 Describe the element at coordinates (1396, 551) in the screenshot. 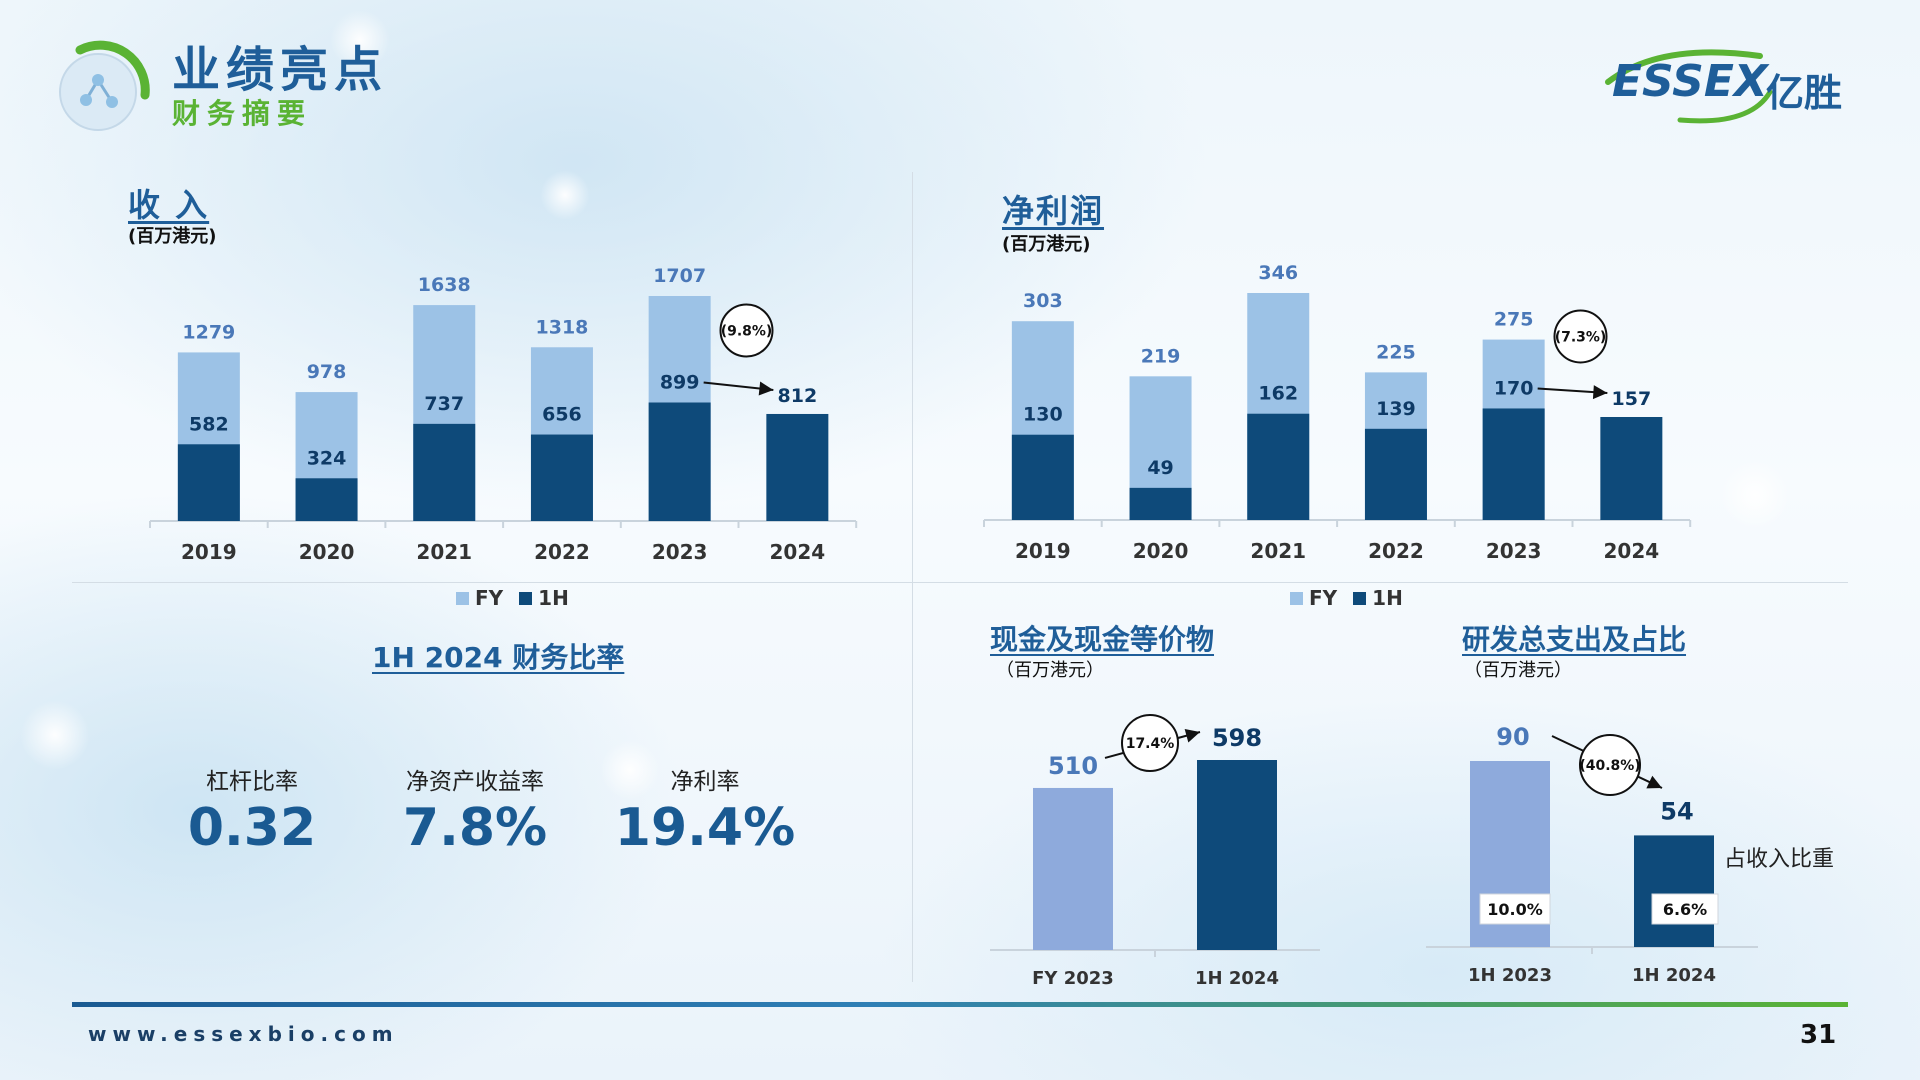

I see `x-tick-label: 2022` at that location.